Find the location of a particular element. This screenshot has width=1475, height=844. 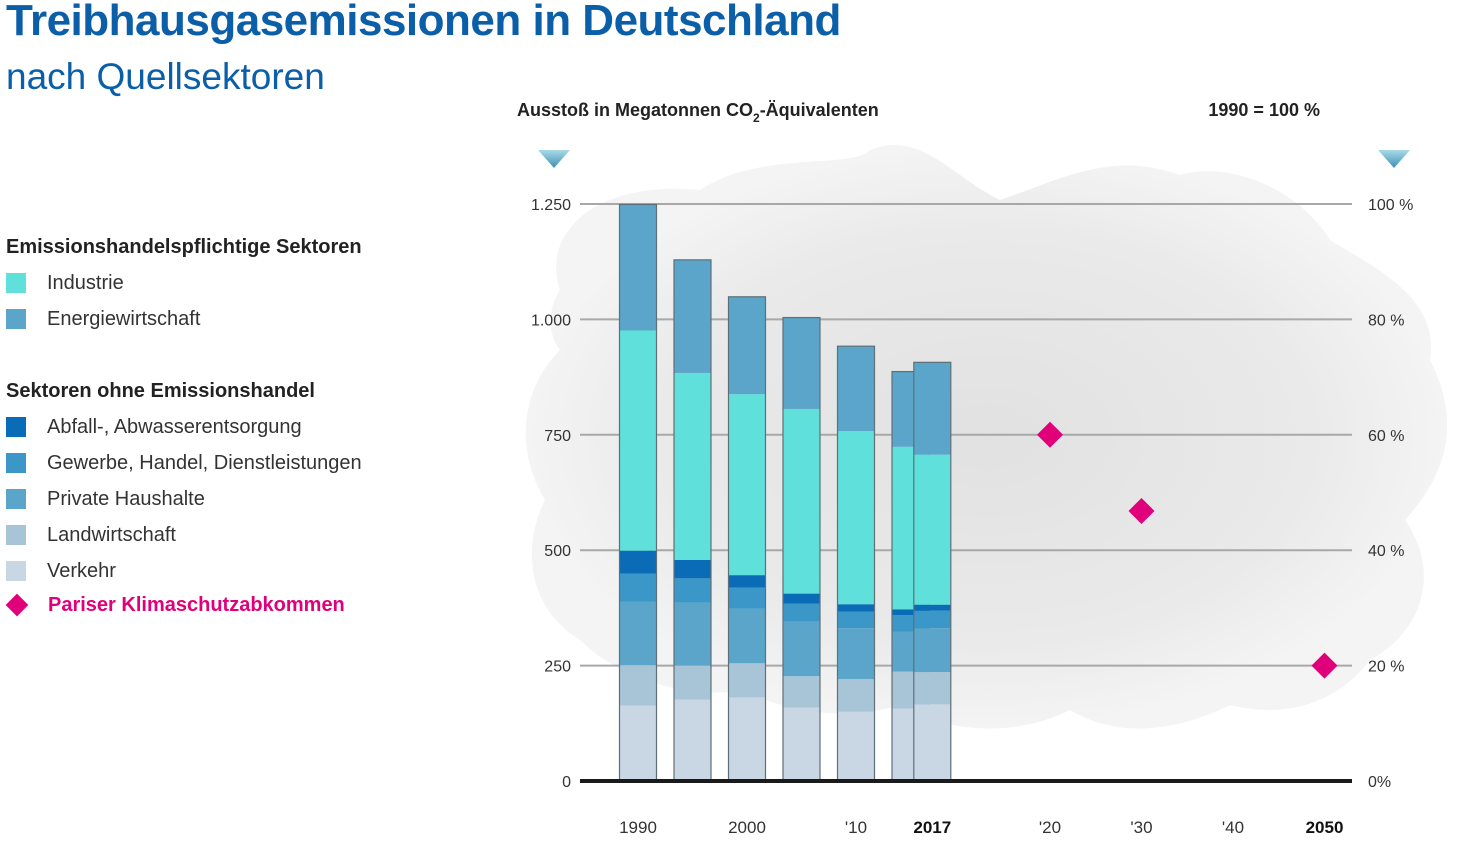

legend-item-paris-target: Pariser Klimaschutzabkommen is located at coordinates (175, 605).